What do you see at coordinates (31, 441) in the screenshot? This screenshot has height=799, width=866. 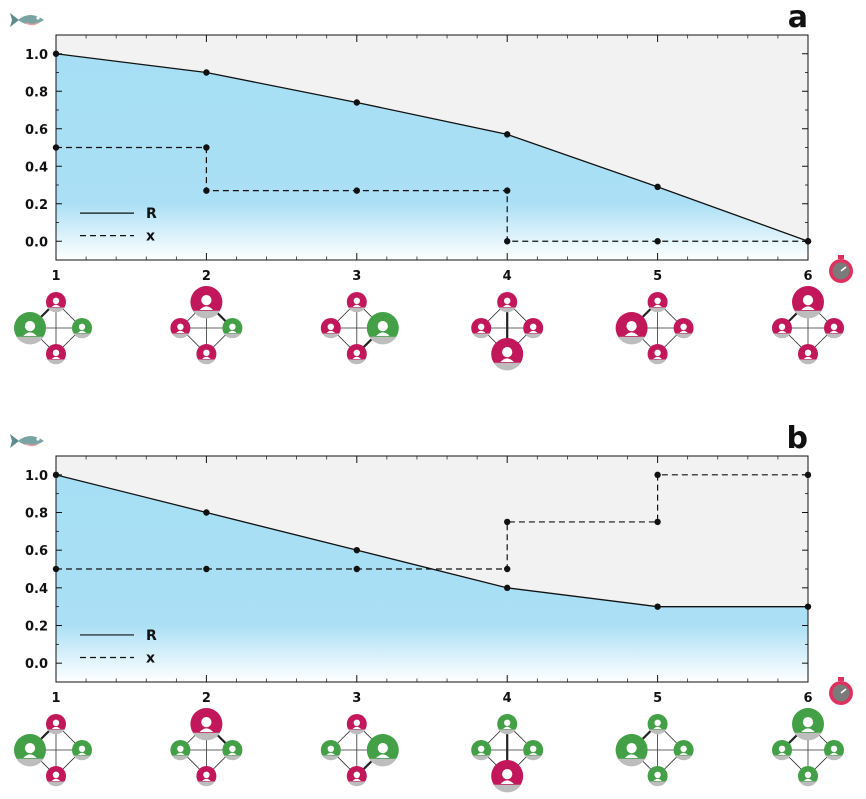 I see `fish-body` at bounding box center [31, 441].